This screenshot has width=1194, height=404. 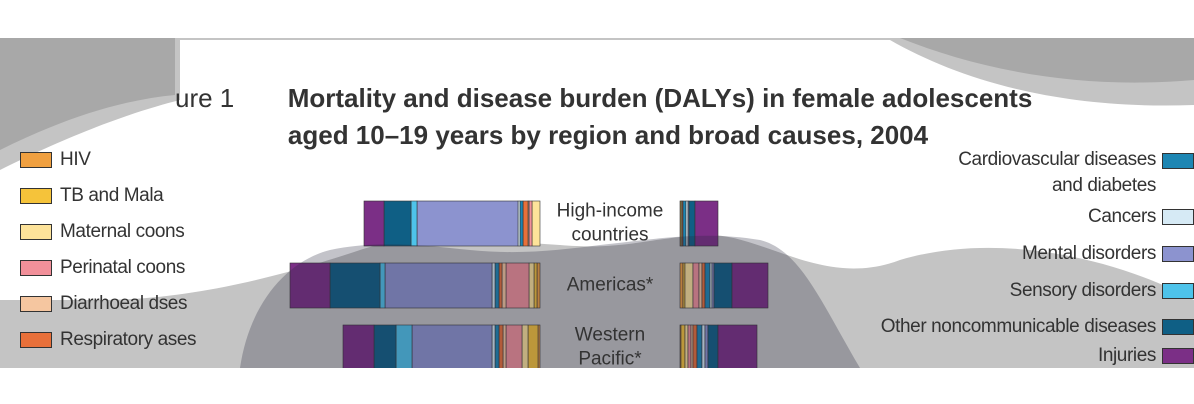 I want to click on region-label: Americas*, so click(x=610, y=285).